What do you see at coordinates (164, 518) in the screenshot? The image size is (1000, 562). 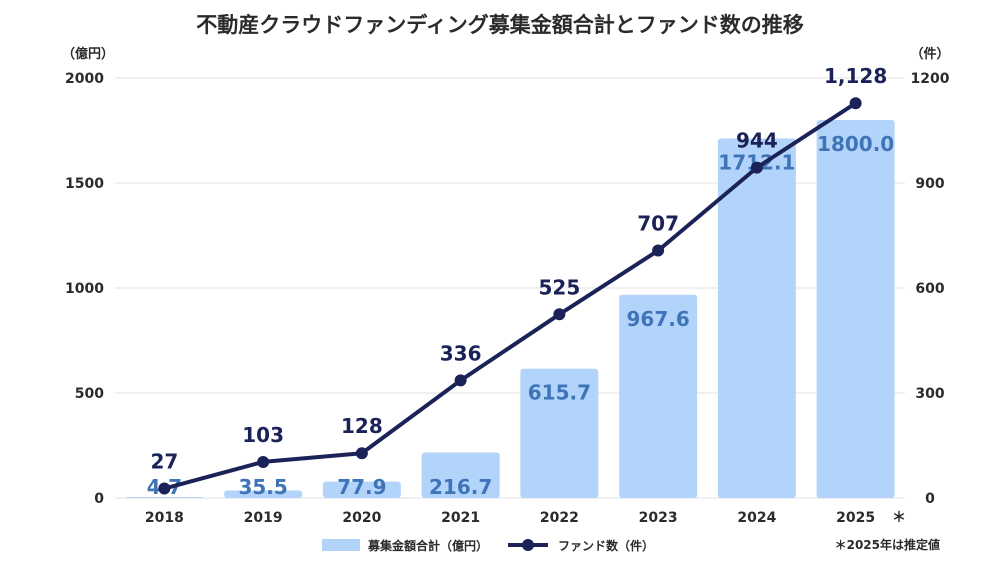 I see `x-tick-label: 2018` at bounding box center [164, 518].